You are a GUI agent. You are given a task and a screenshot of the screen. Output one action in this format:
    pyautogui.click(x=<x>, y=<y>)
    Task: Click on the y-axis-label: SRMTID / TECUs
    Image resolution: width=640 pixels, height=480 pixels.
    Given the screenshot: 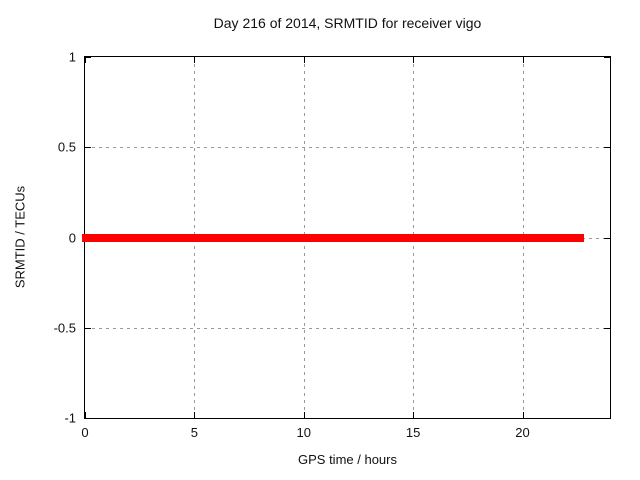 What is the action you would take?
    pyautogui.click(x=20, y=237)
    